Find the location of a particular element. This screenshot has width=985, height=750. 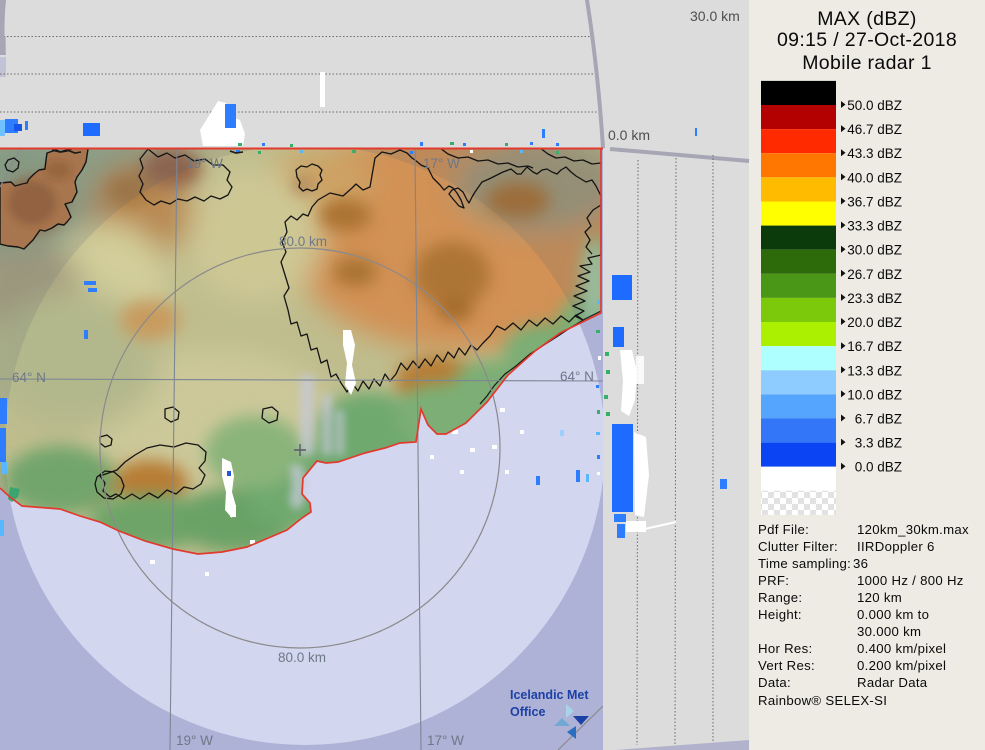

svg-text: 120km_30km.max is located at coordinates (913, 529).